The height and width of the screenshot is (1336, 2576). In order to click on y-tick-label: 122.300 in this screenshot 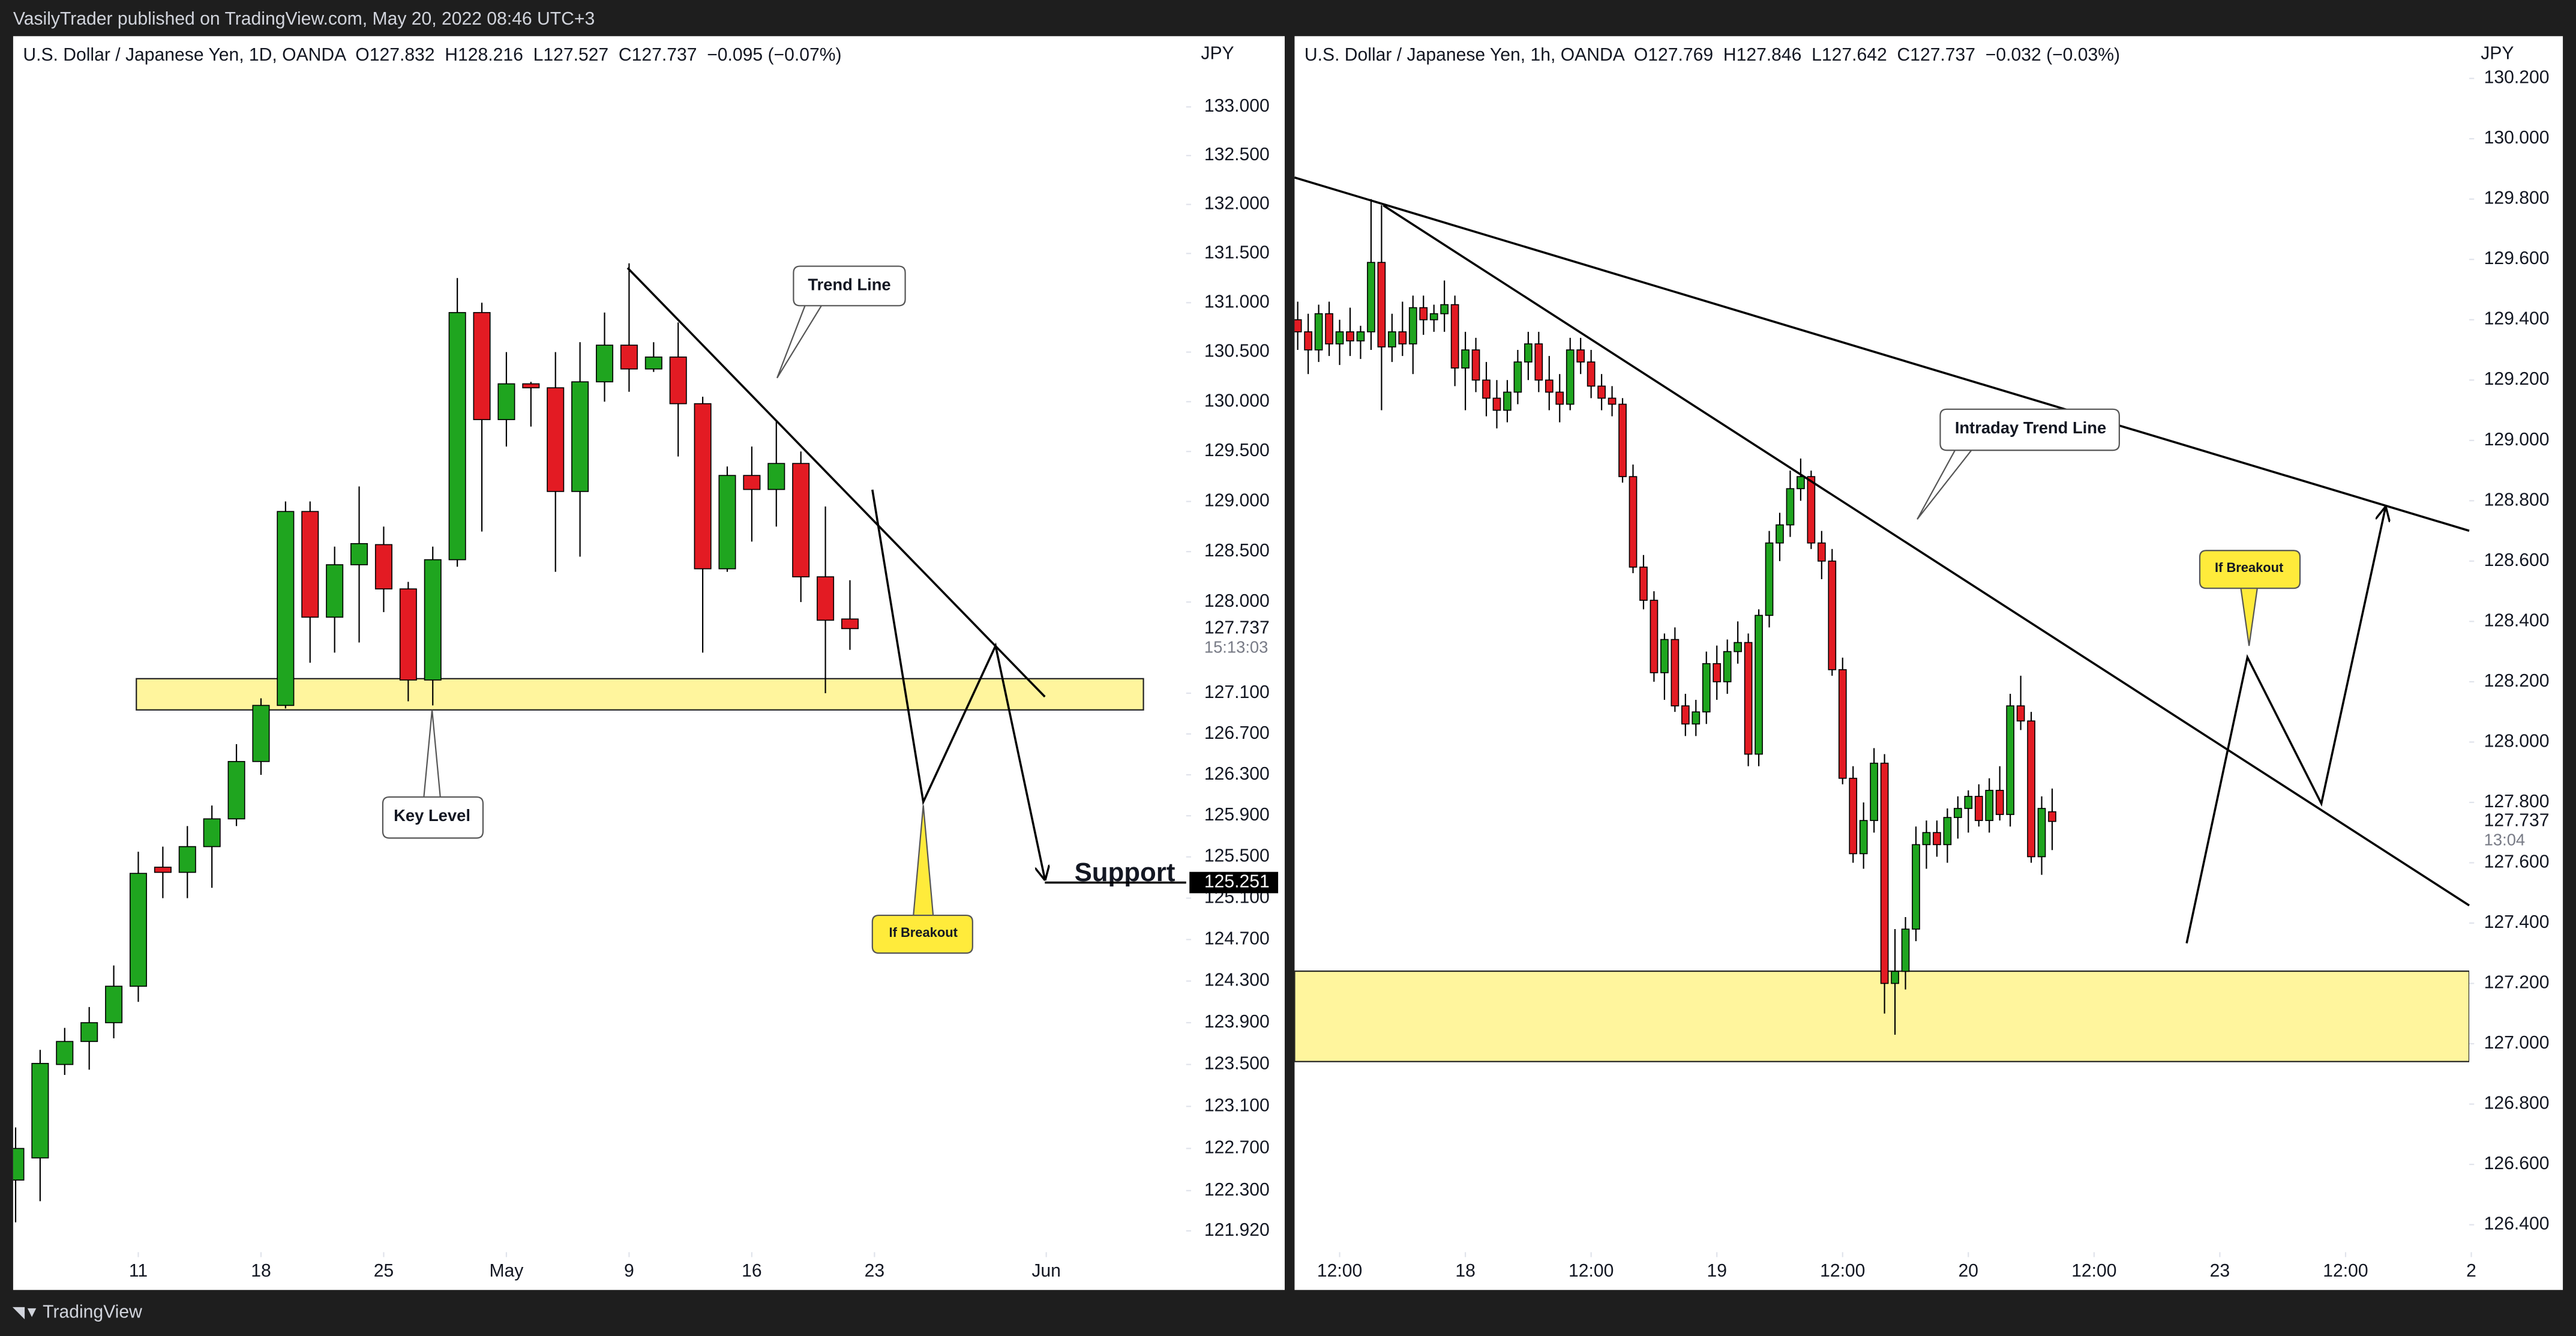, I will do `click(1237, 1190)`.